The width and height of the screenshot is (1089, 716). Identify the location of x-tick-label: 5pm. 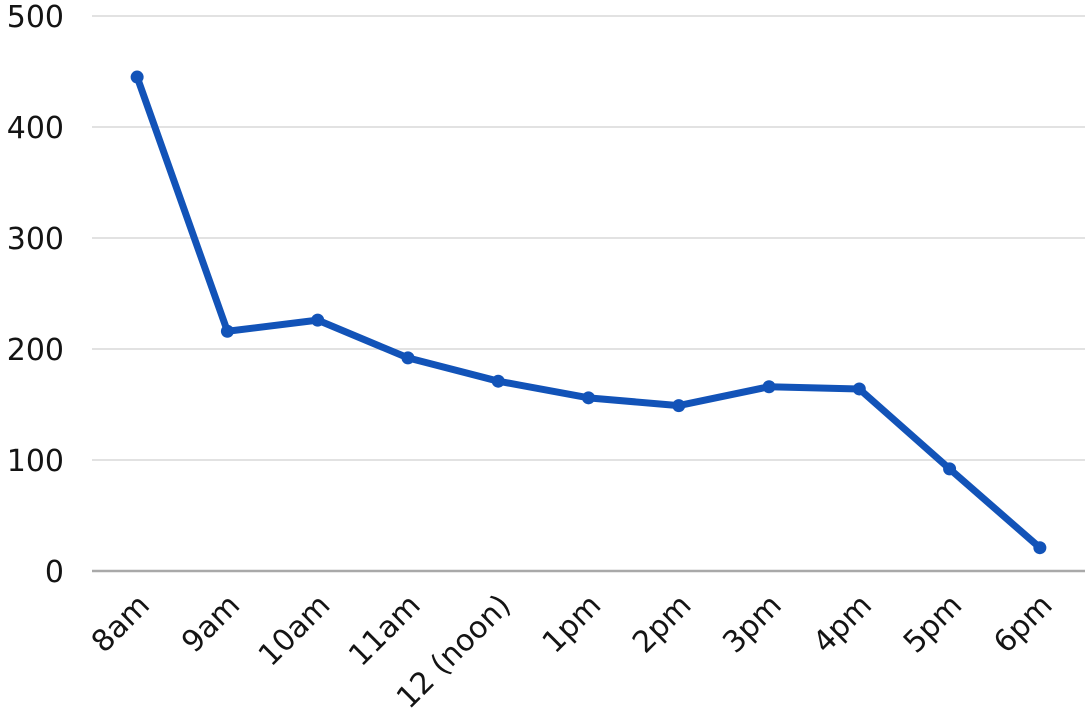
(933, 624).